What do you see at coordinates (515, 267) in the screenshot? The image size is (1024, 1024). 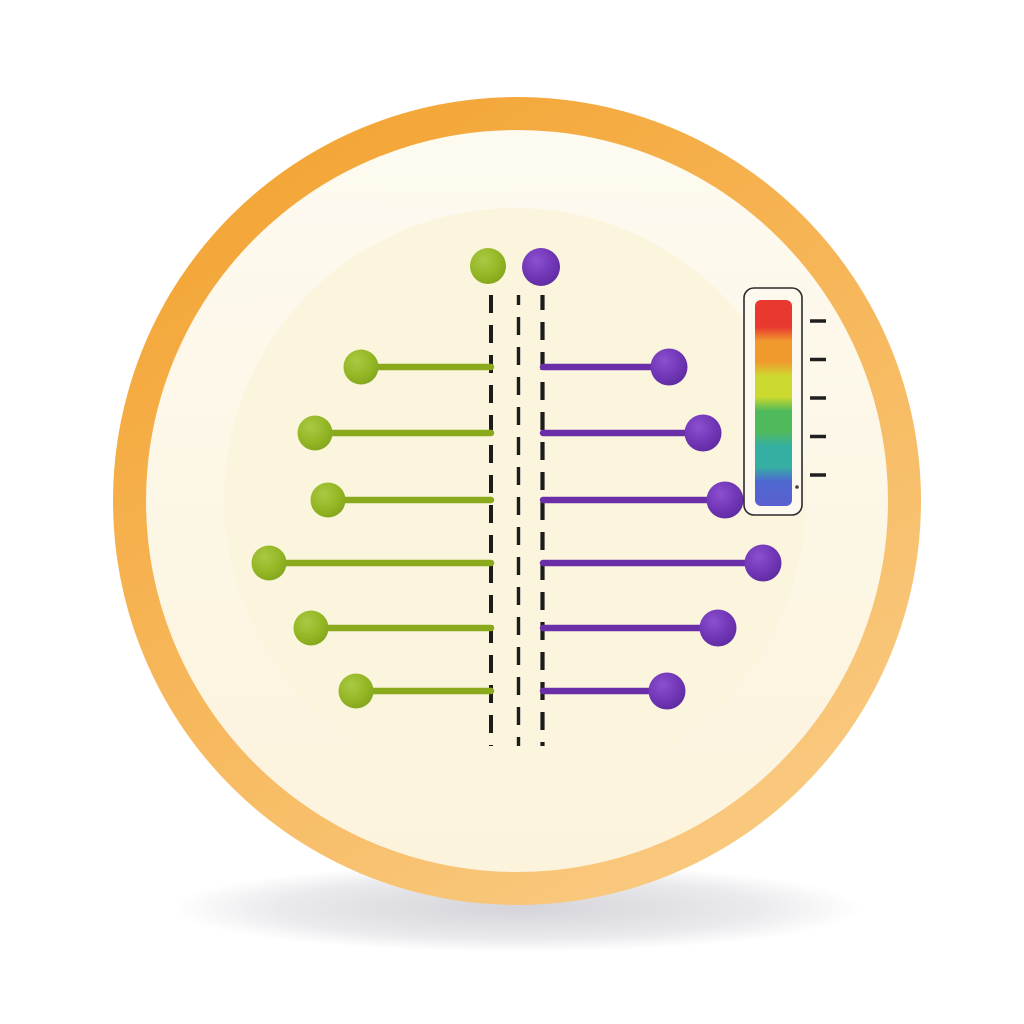 I see `series-legend` at bounding box center [515, 267].